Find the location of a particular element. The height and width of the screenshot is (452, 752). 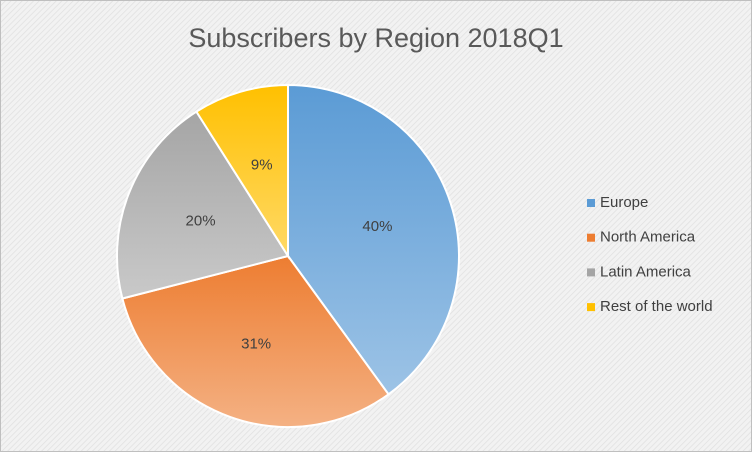

data-label: 40% is located at coordinates (377, 226).